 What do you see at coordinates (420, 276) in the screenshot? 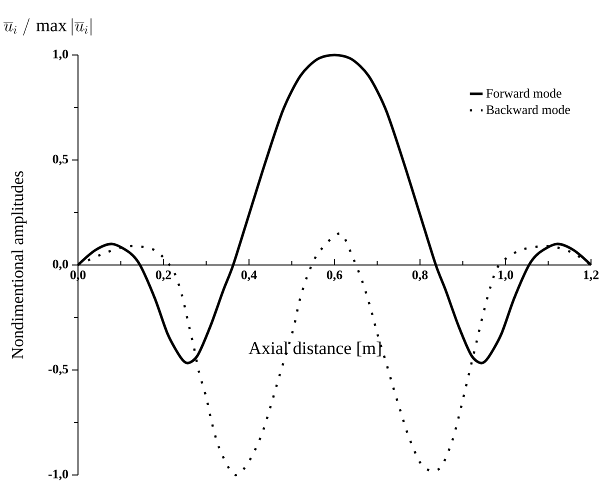
I see `x-tick-label: 0,8` at bounding box center [420, 276].